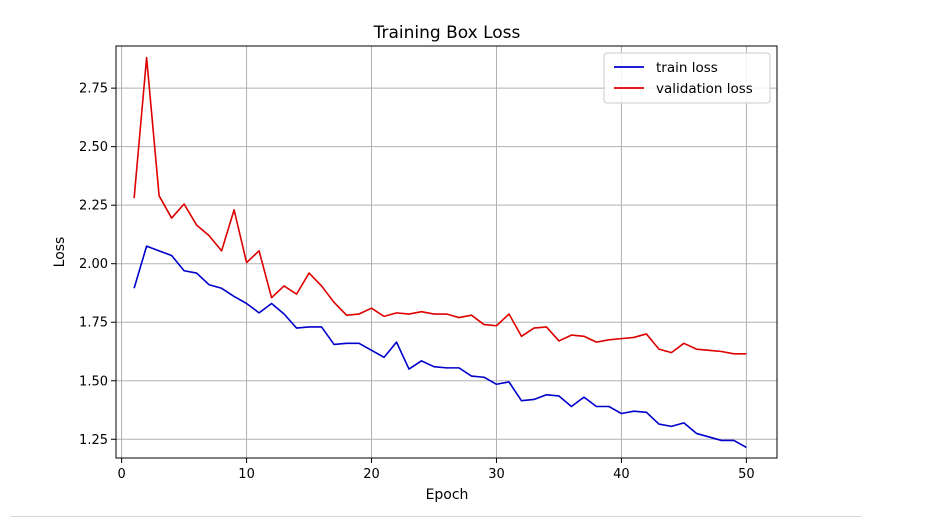 The height and width of the screenshot is (520, 931). I want to click on x-tick-label: 30, so click(496, 474).